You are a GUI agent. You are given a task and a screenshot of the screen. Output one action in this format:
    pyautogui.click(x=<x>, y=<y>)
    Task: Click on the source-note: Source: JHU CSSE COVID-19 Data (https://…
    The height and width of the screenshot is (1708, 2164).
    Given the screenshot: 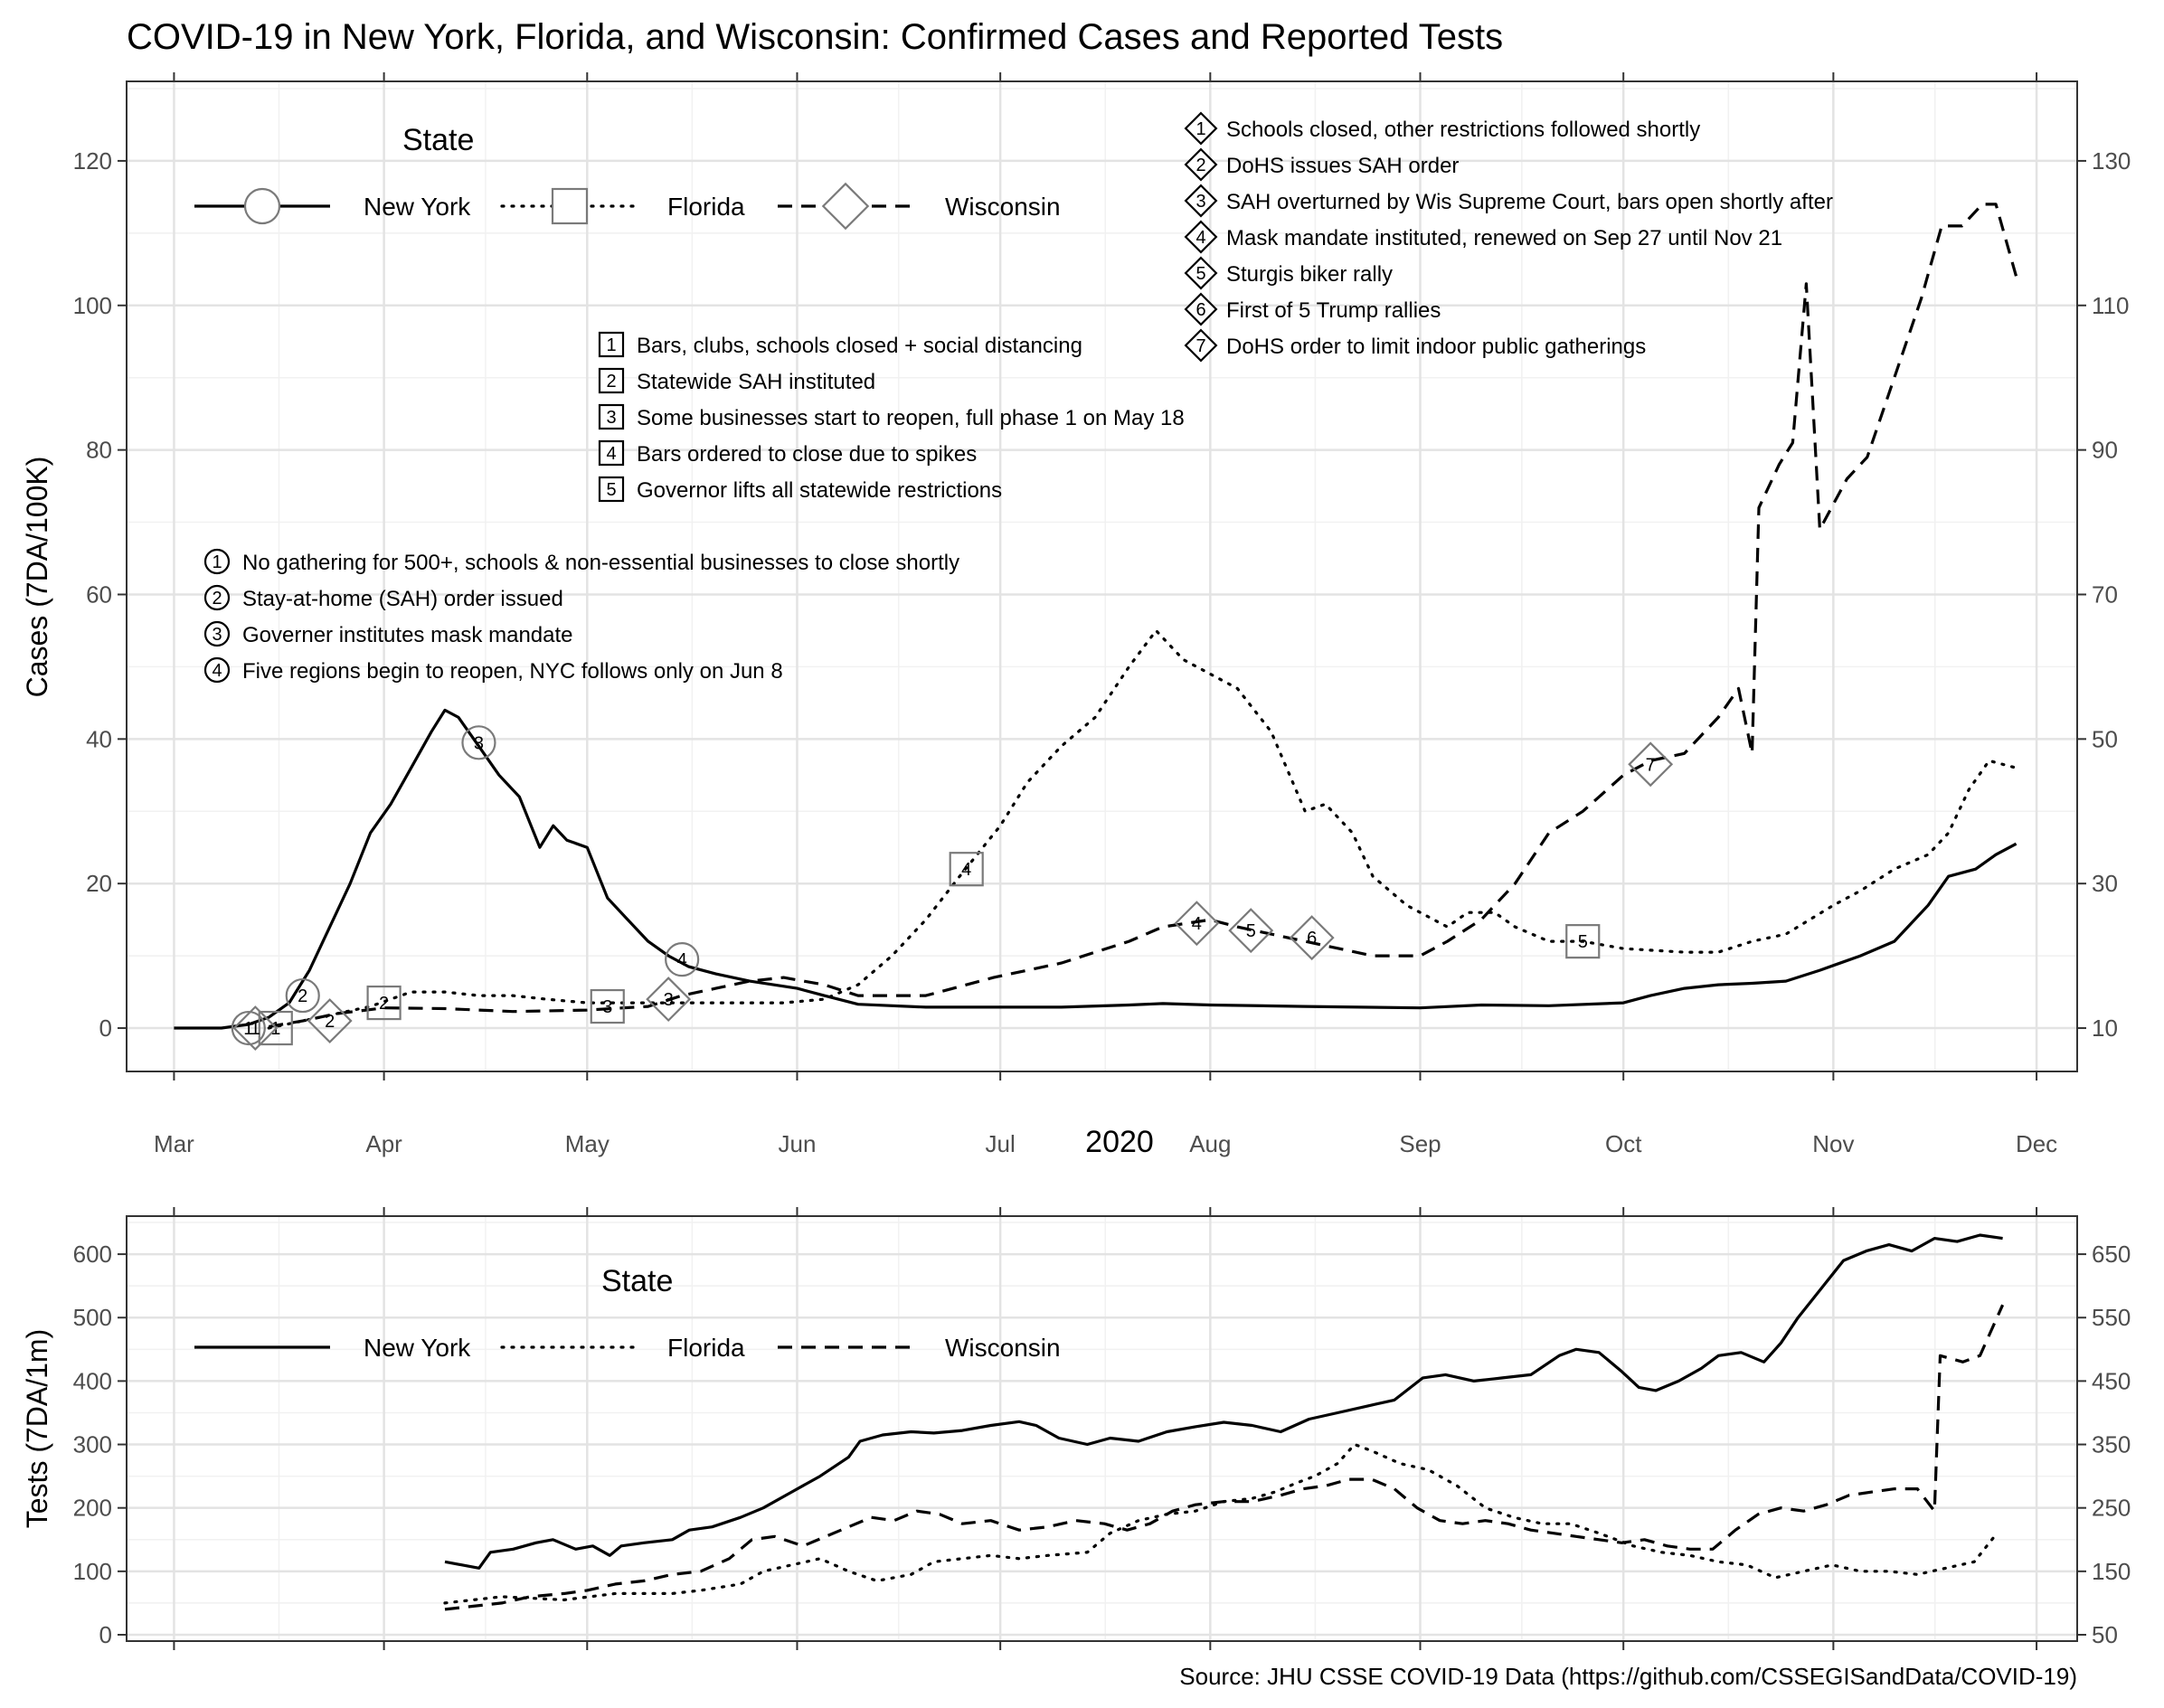 What is the action you would take?
    pyautogui.click(x=1628, y=1676)
    